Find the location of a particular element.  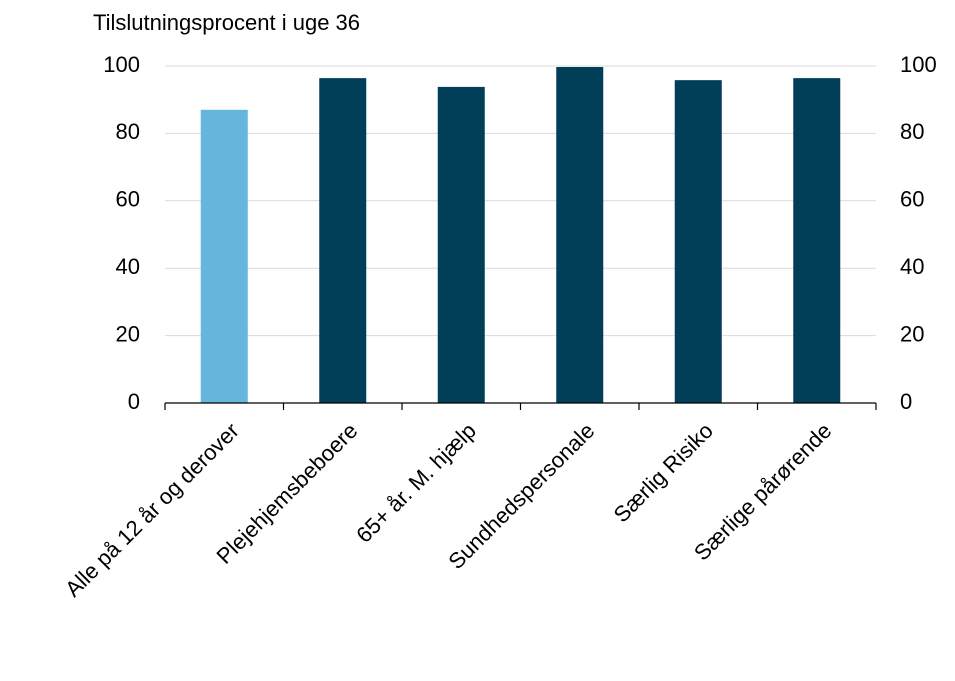

y2-tick-label: 20 is located at coordinates (912, 333).